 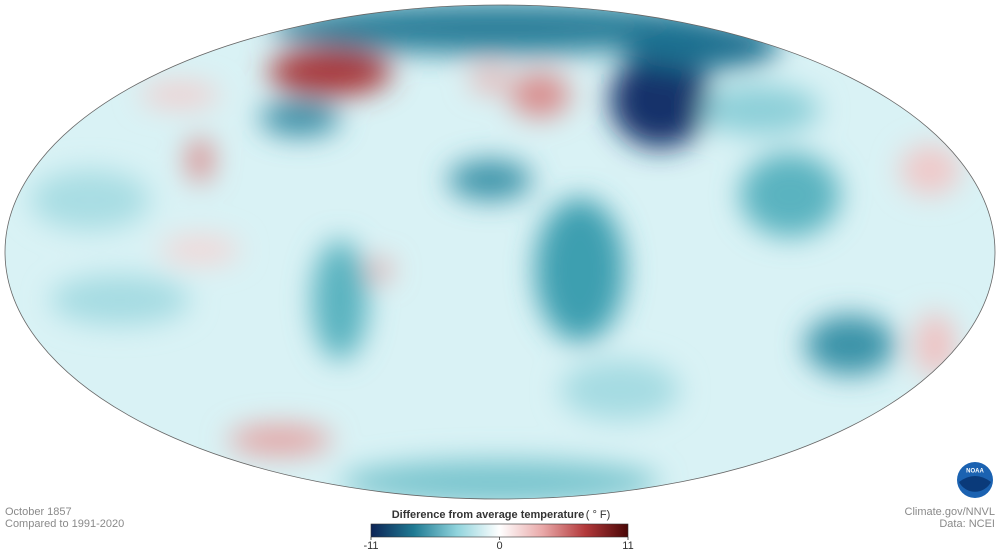 I want to click on colorbar-tick-label: 0, so click(x=499, y=546).